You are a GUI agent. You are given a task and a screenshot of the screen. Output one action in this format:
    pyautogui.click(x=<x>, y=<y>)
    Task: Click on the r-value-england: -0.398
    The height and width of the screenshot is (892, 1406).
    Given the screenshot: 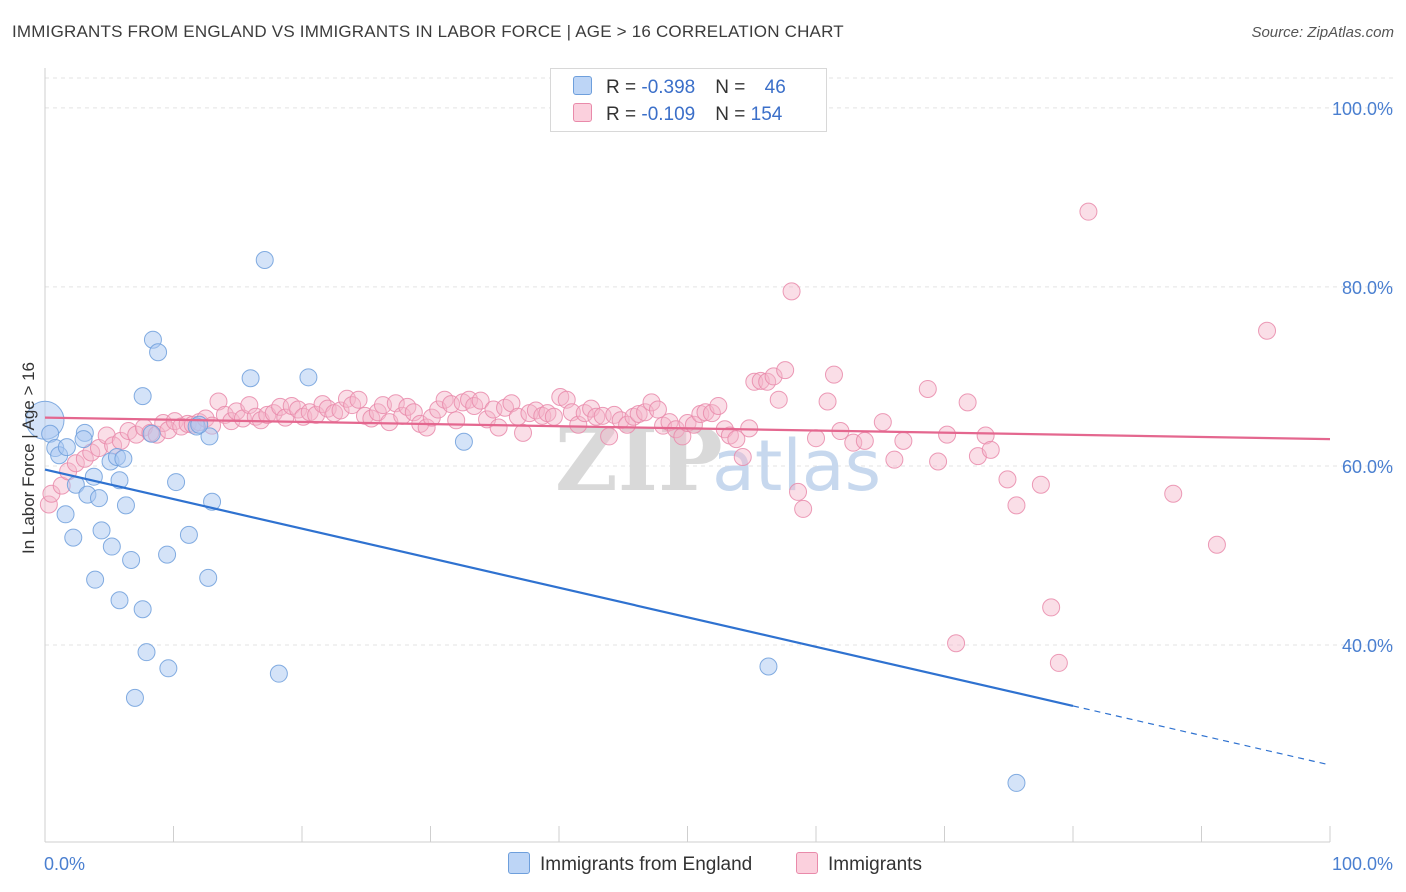 What is the action you would take?
    pyautogui.click(x=668, y=87)
    